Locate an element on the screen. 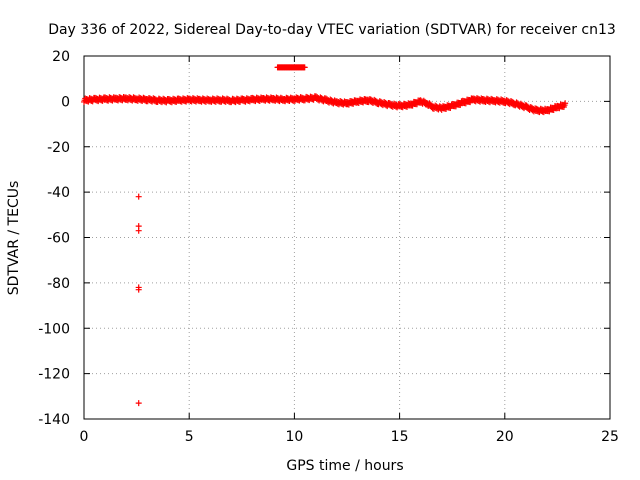 The height and width of the screenshot is (480, 640). x-tick-label: 15 is located at coordinates (400, 437).